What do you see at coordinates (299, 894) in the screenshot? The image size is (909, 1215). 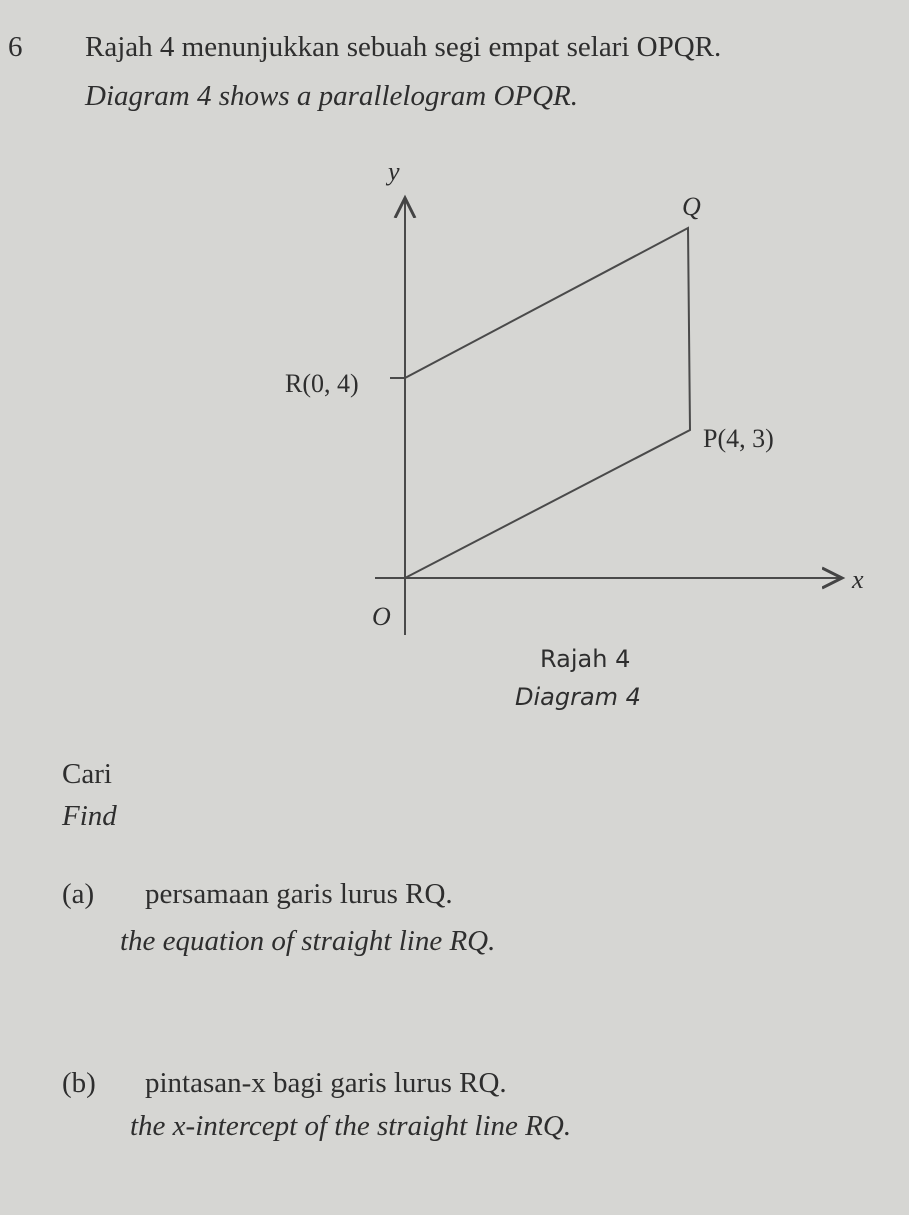 I see `part-malay: persamaan garis lurus RQ.` at bounding box center [299, 894].